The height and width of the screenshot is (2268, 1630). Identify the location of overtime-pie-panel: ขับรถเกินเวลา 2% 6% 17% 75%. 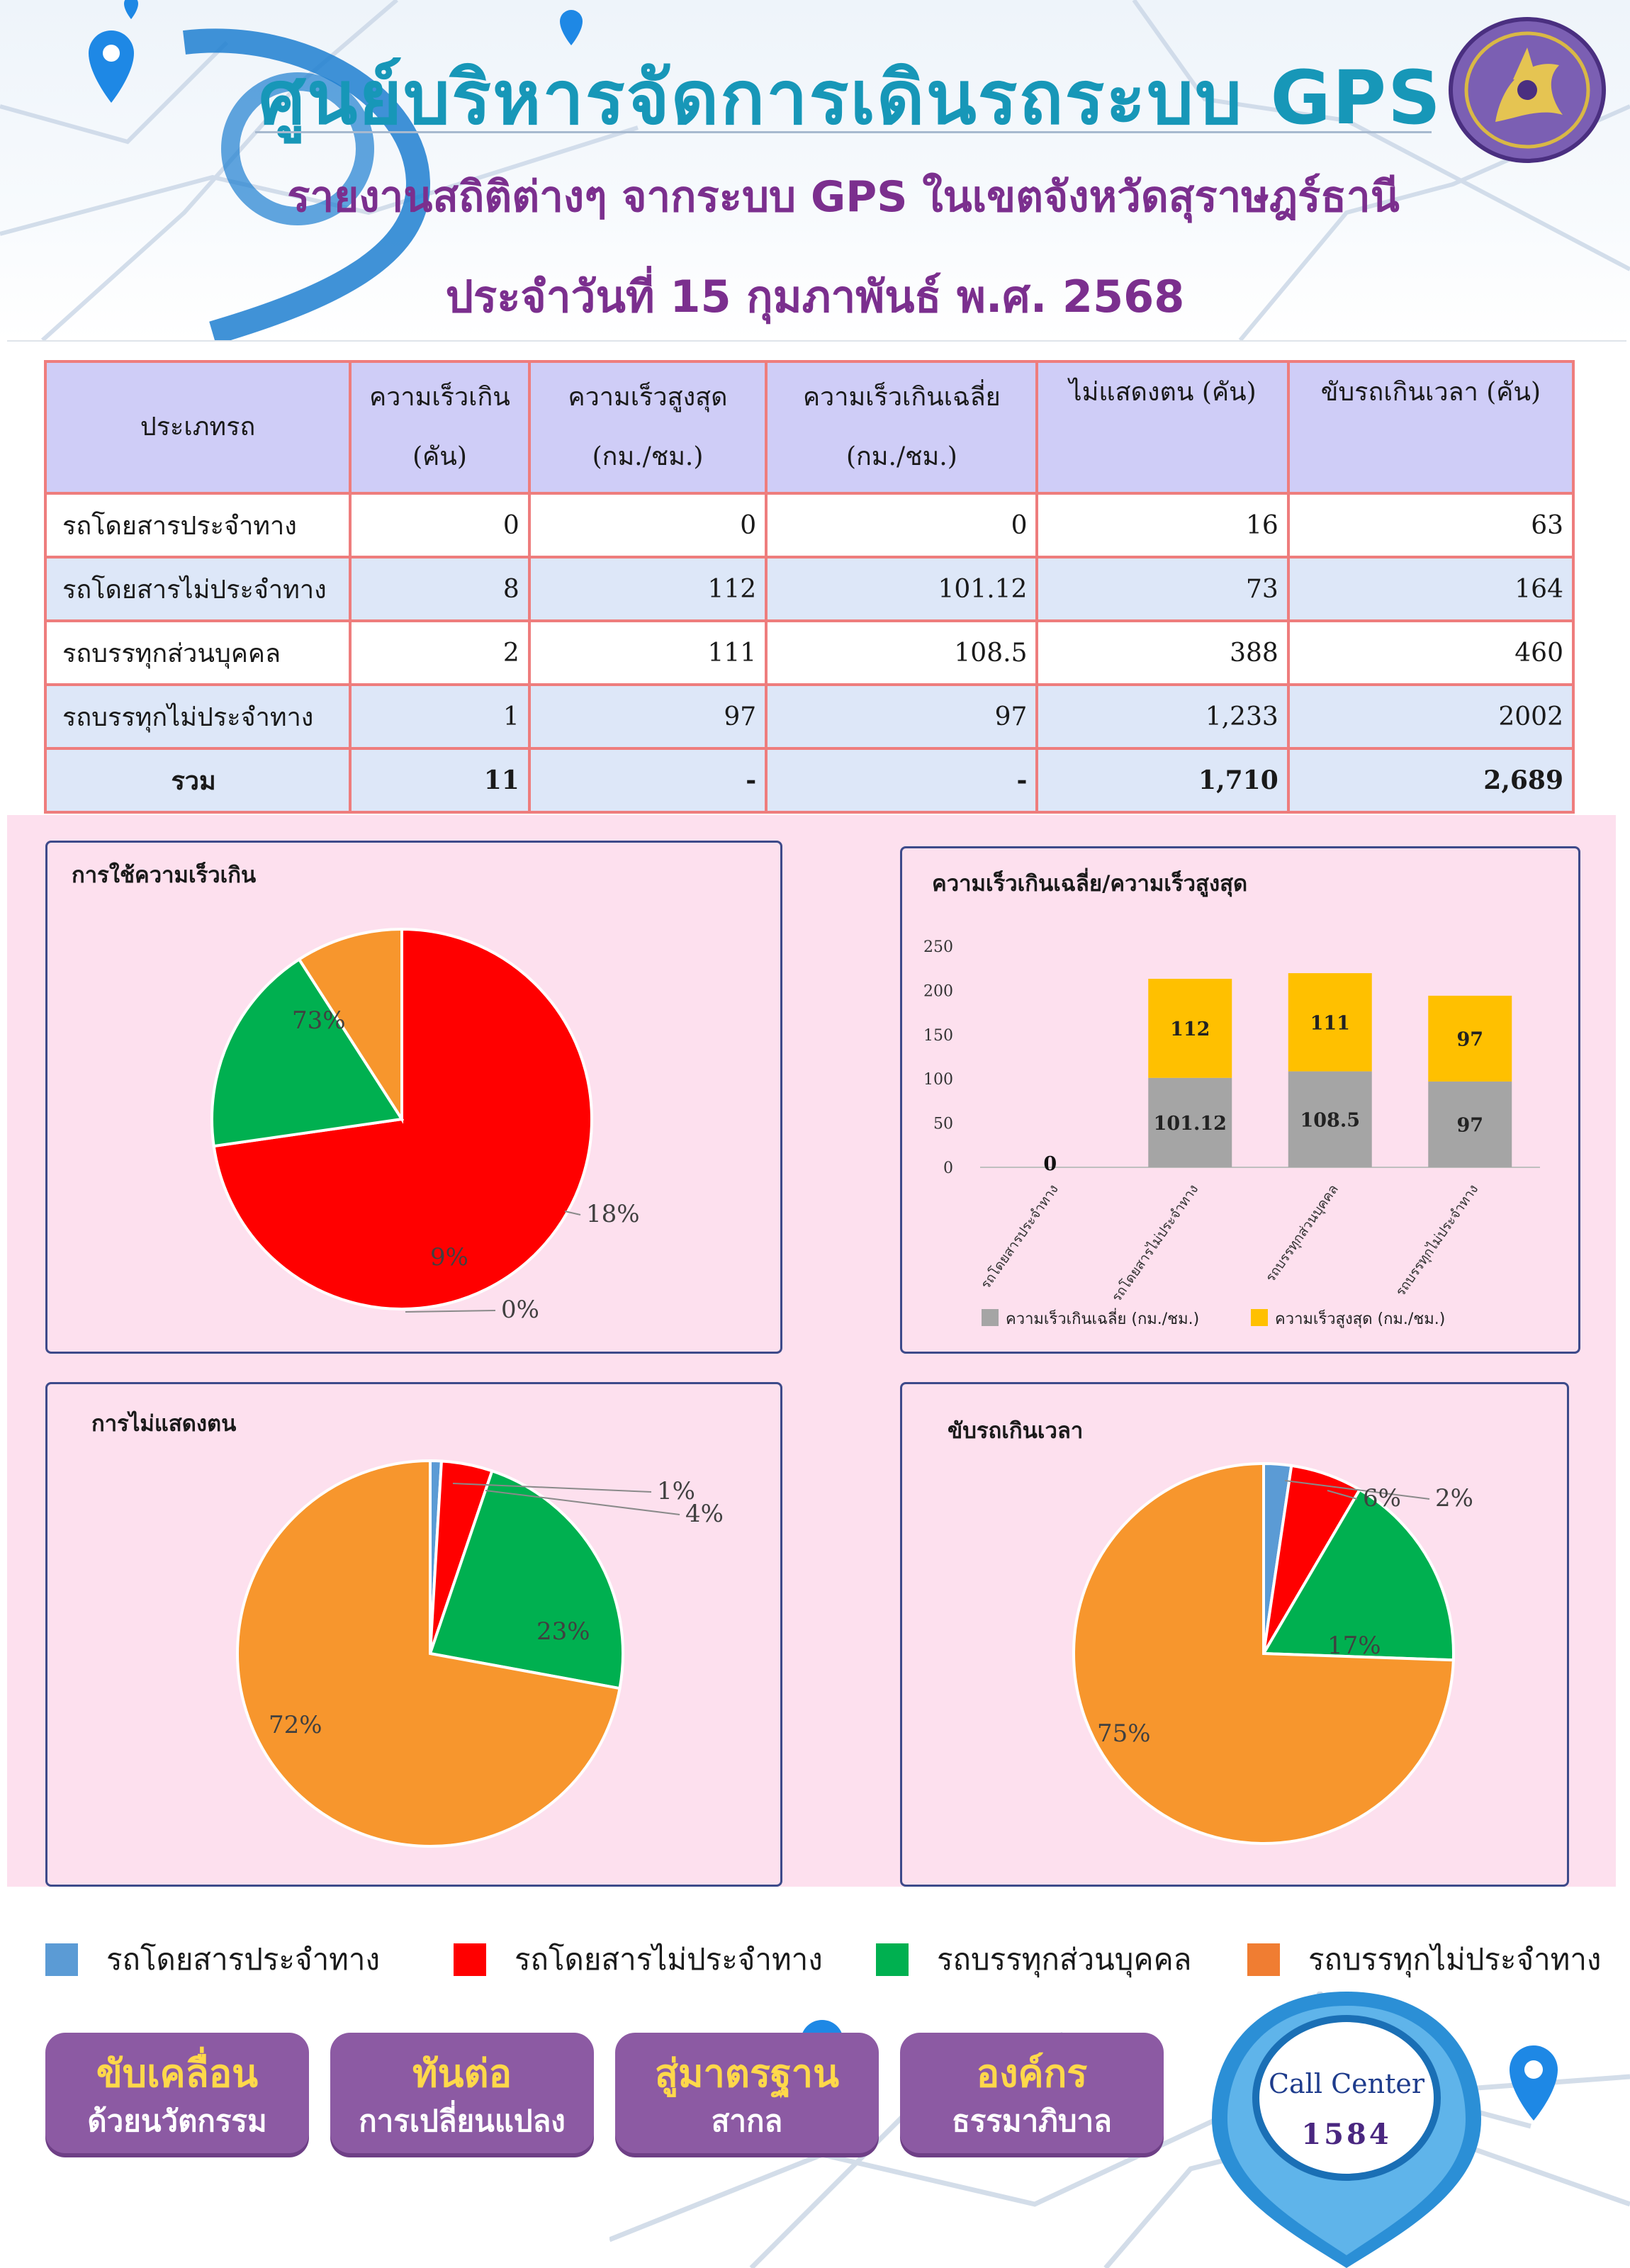
(1234, 1634).